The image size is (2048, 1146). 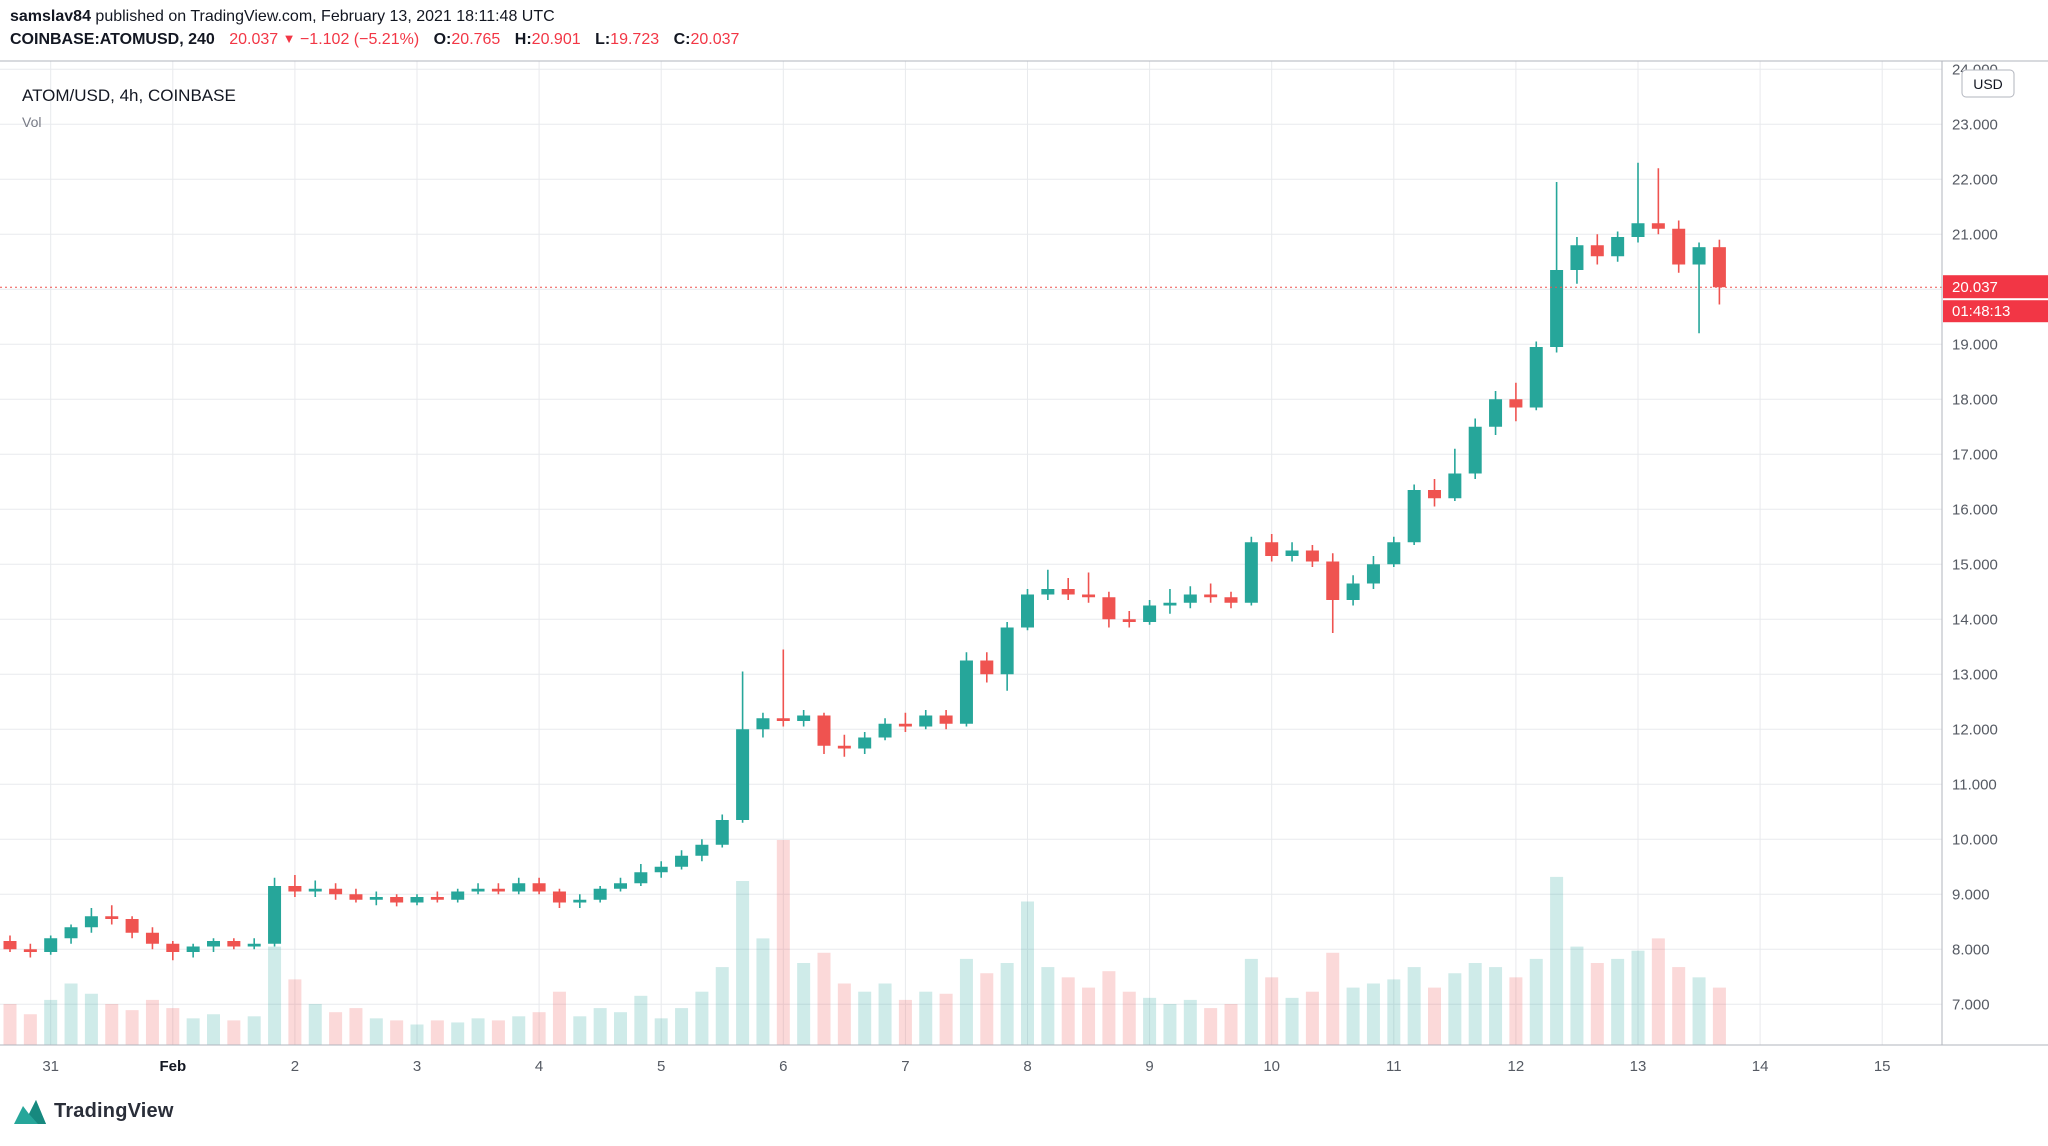 What do you see at coordinates (523, 39) in the screenshot?
I see `high-label: H:` at bounding box center [523, 39].